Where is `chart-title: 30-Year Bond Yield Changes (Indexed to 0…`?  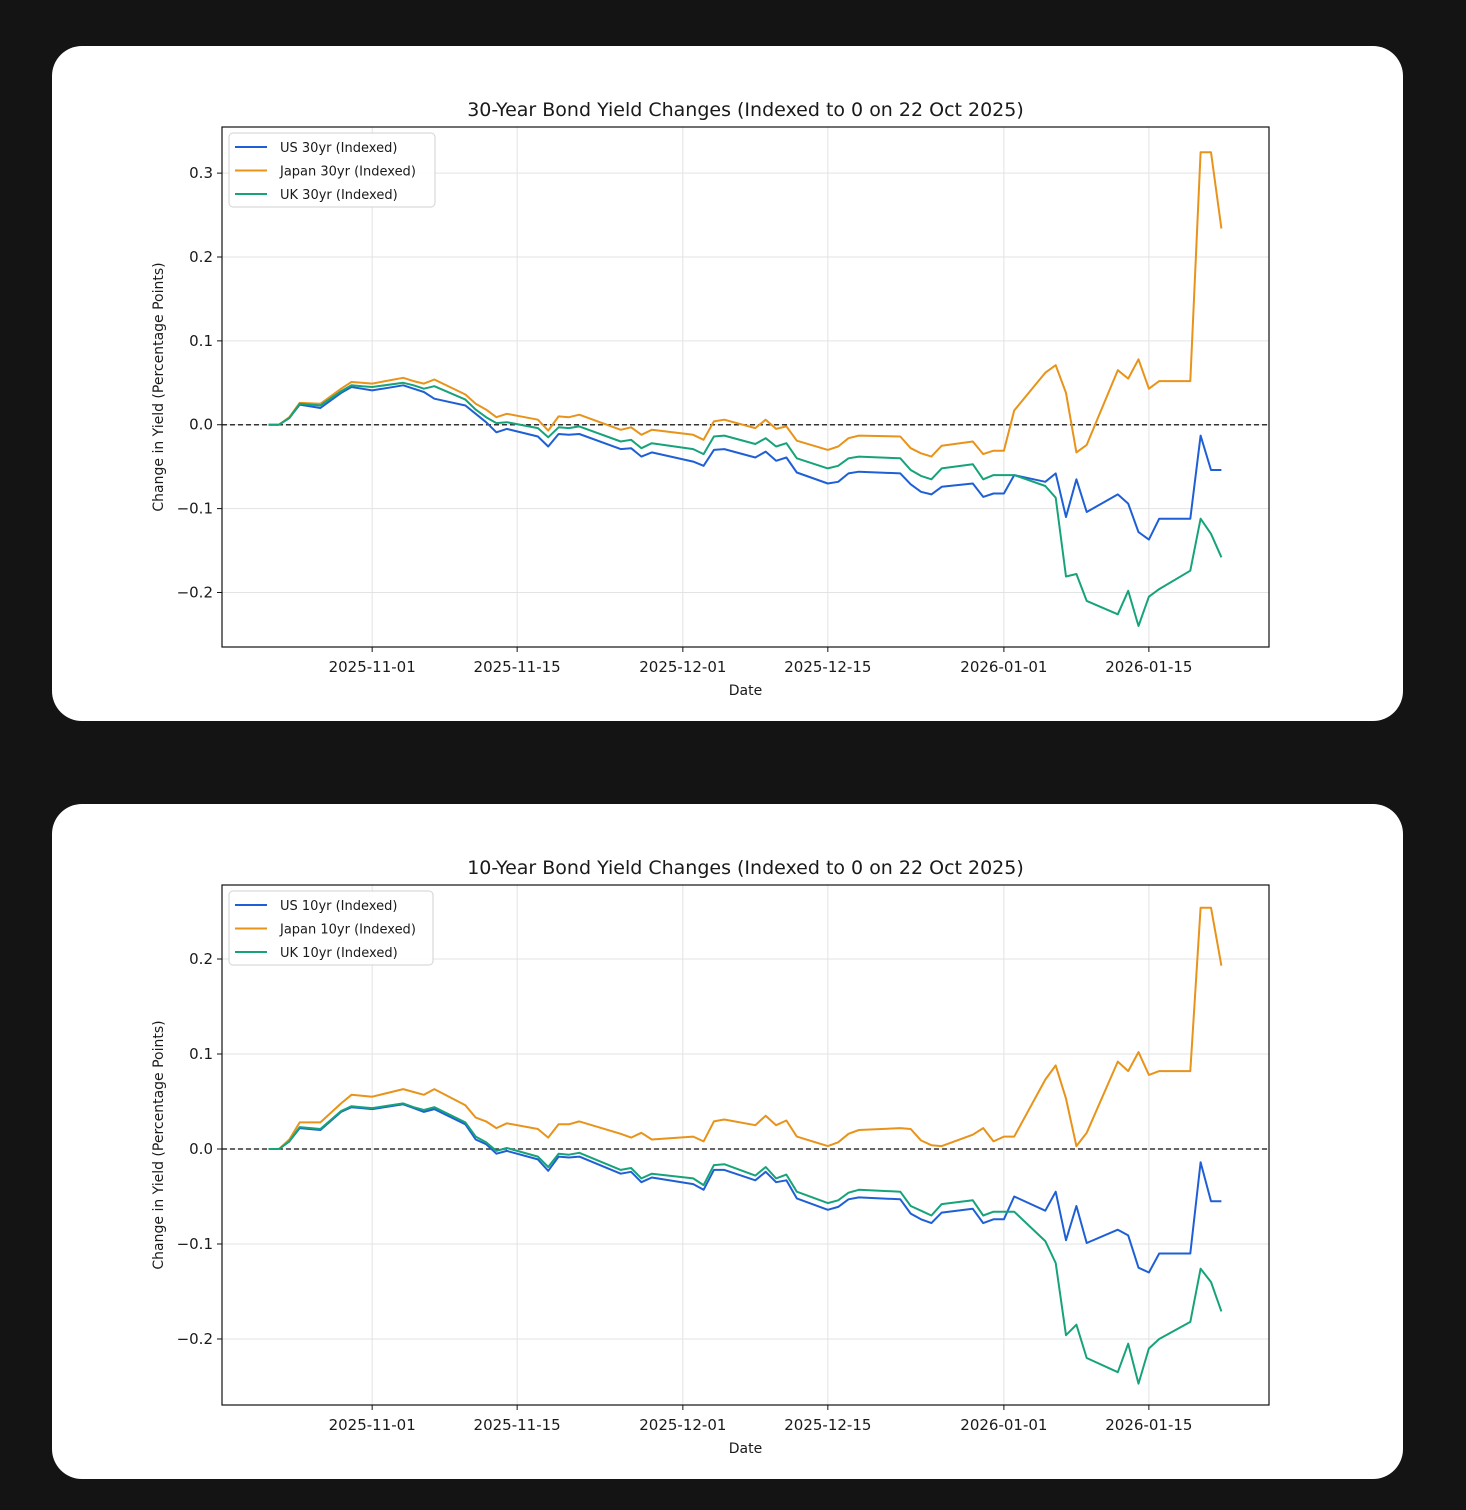 chart-title: 30-Year Bond Yield Changes (Indexed to 0… is located at coordinates (745, 110).